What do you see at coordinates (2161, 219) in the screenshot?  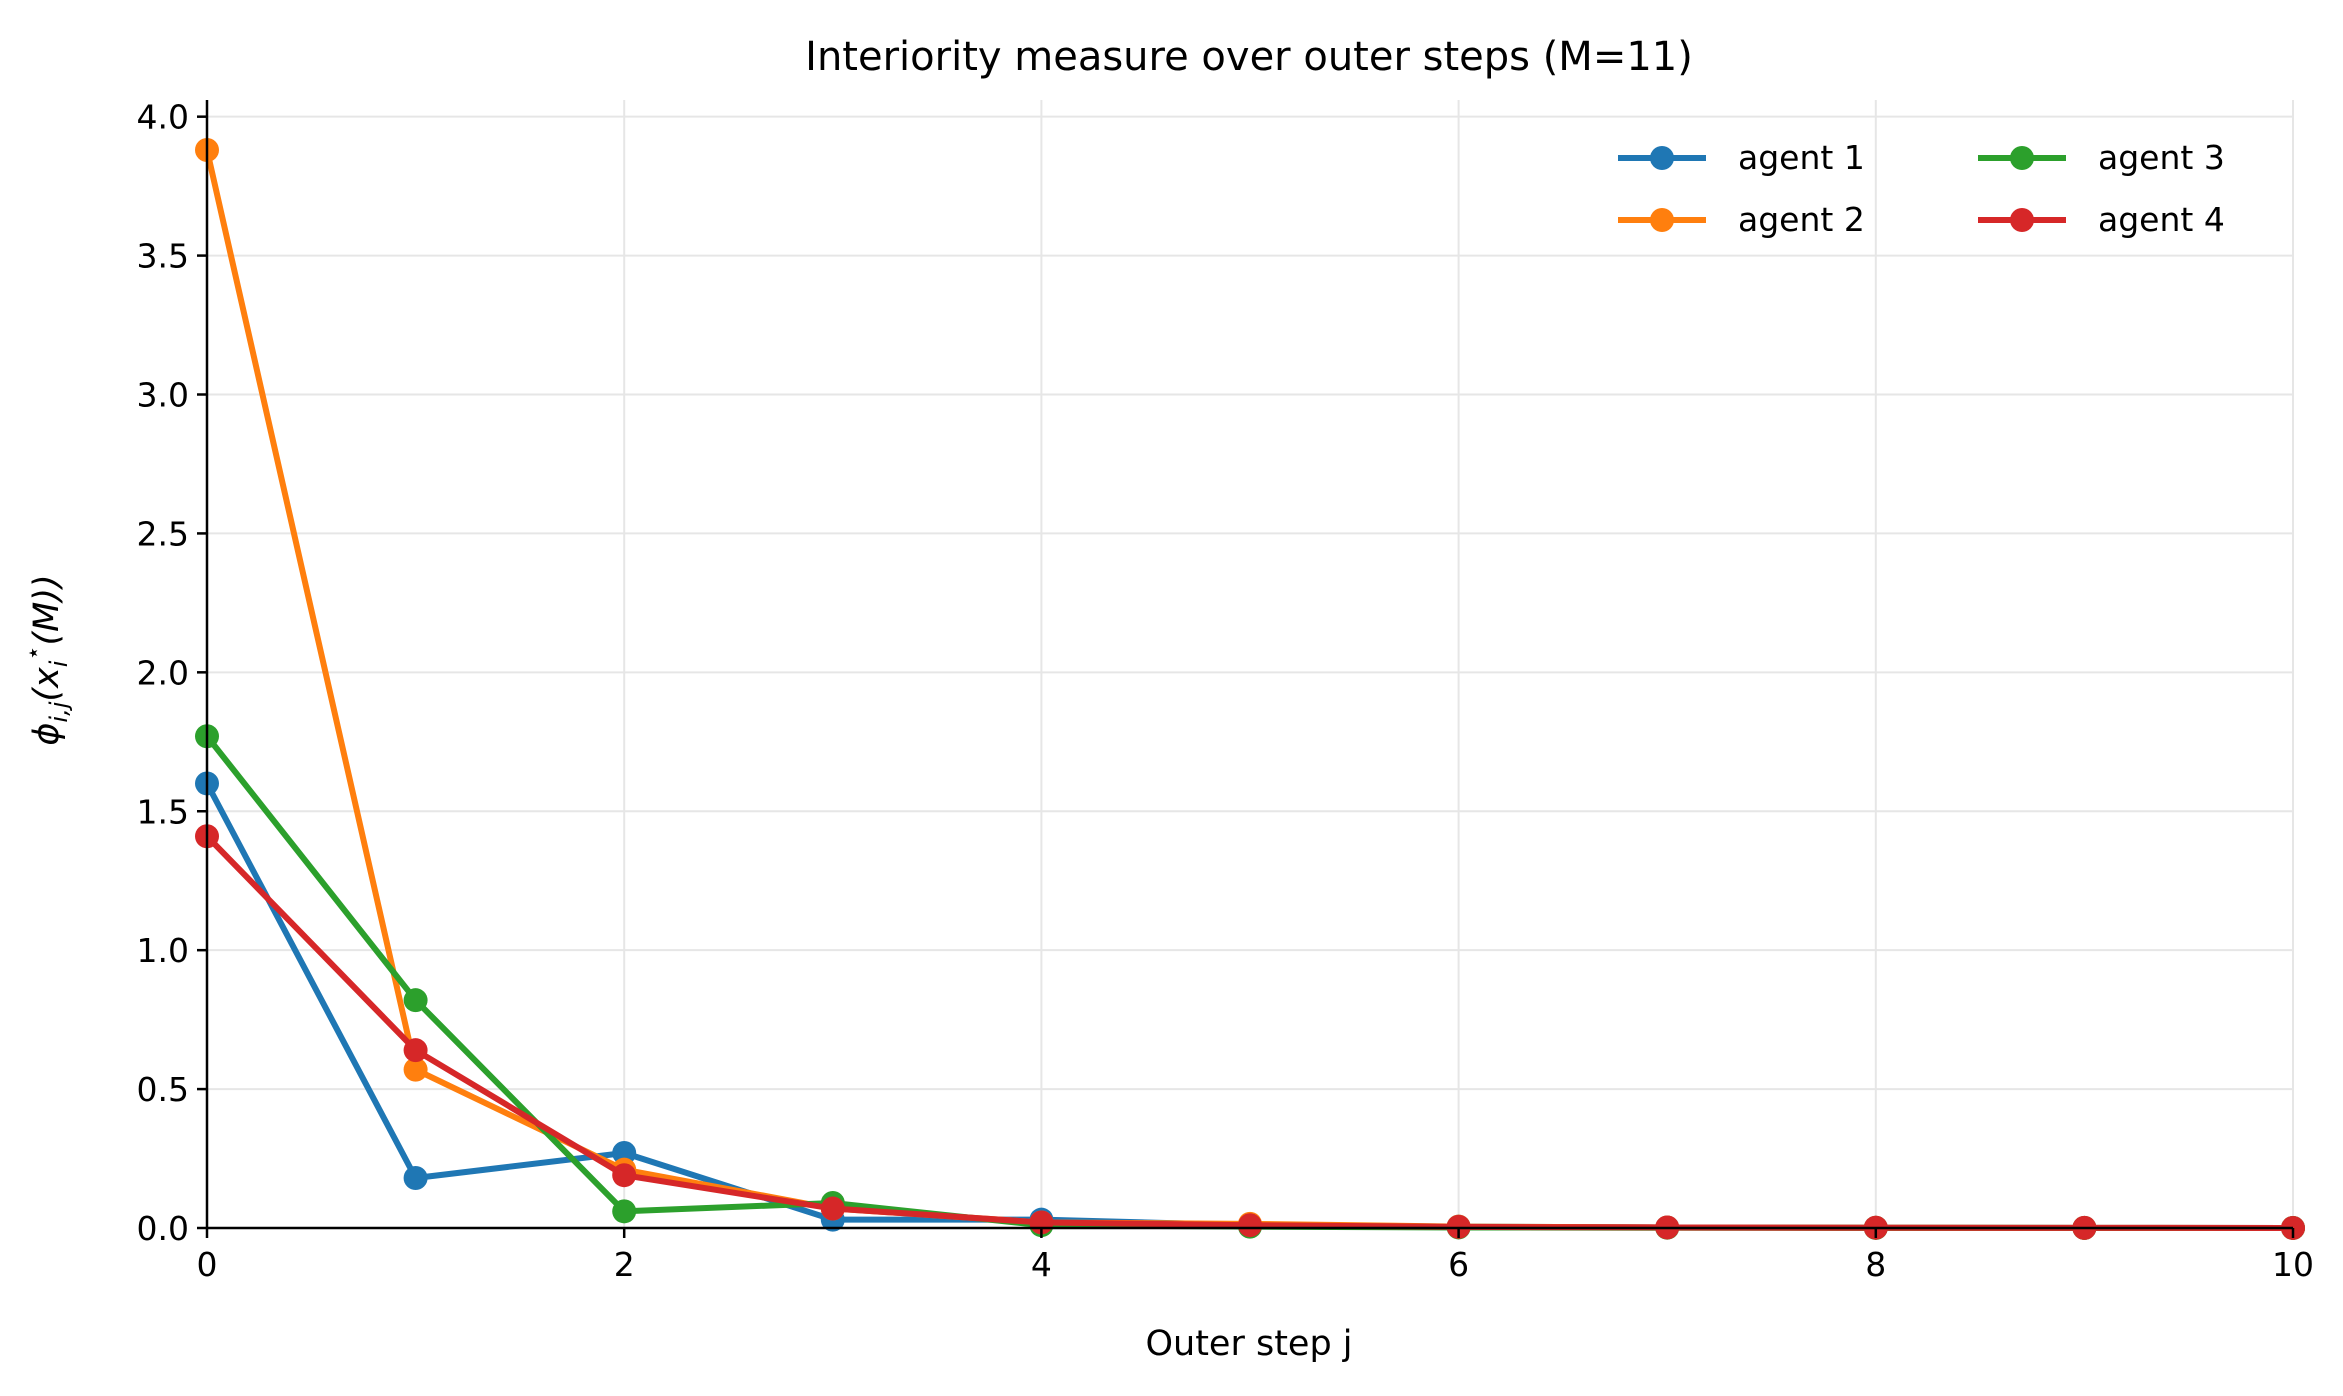 I see `legend-label: agent 4` at bounding box center [2161, 219].